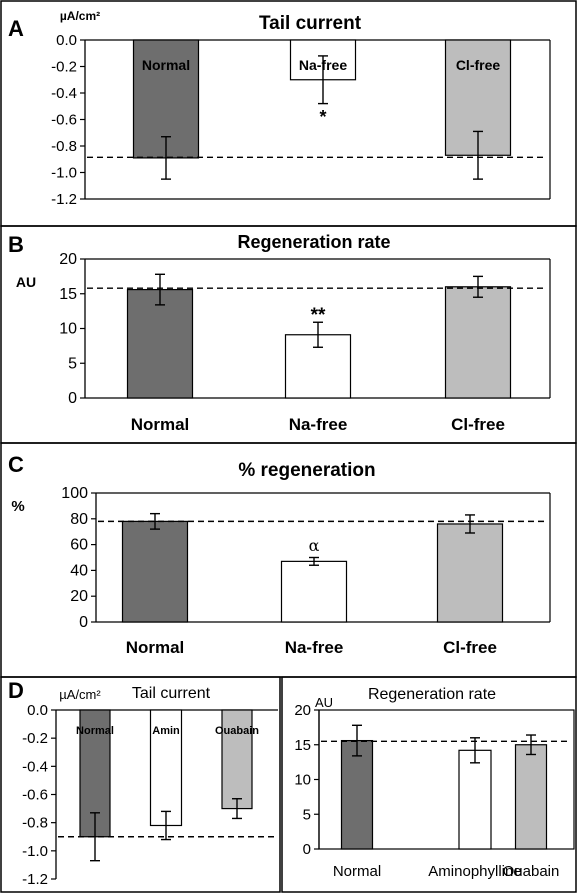  What do you see at coordinates (307, 849) in the screenshot?
I see `panel-4-y-tick-label: 0` at bounding box center [307, 849].